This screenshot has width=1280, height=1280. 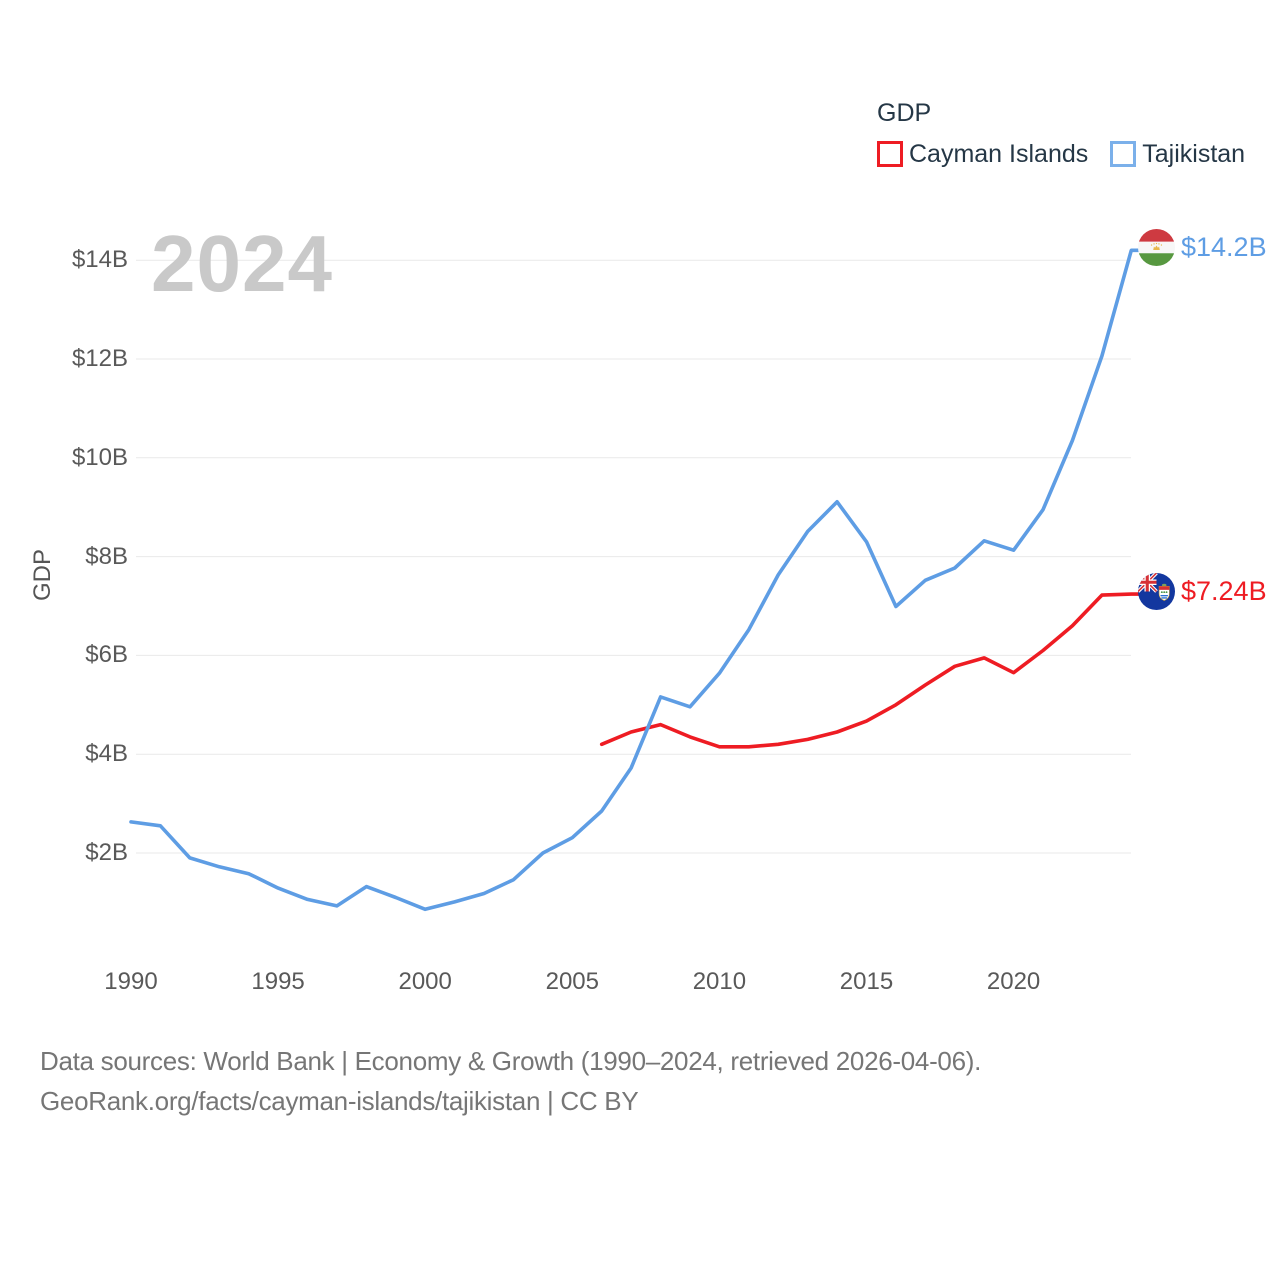 I want to click on y-tick-label: $2B, so click(x=106, y=852).